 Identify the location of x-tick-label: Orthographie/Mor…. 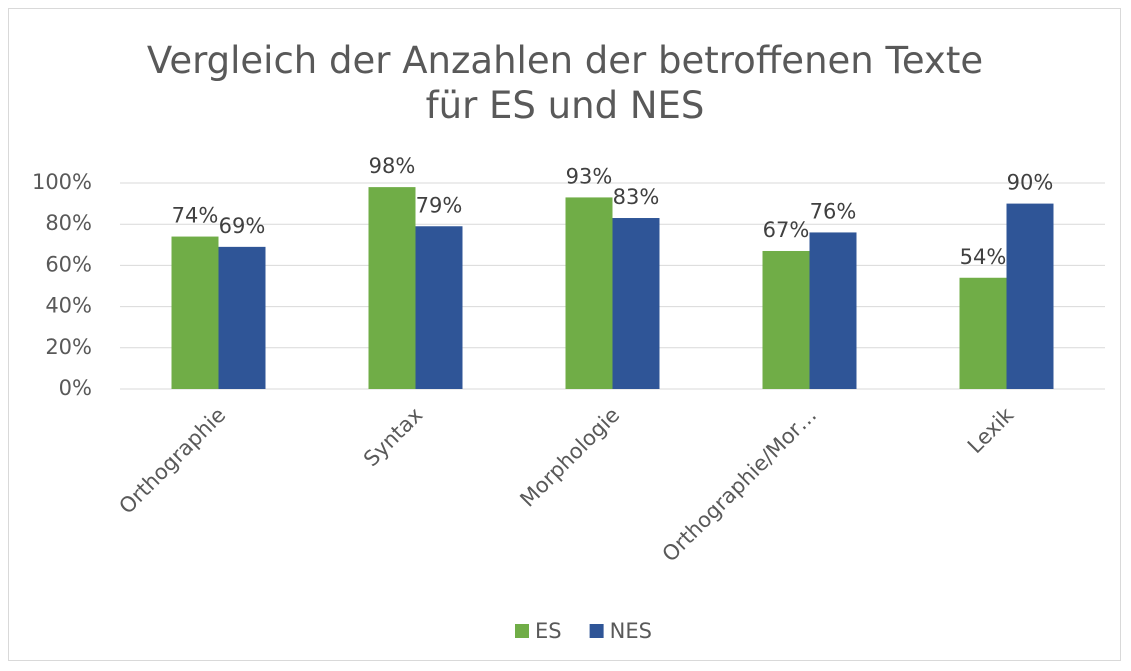
(740, 485).